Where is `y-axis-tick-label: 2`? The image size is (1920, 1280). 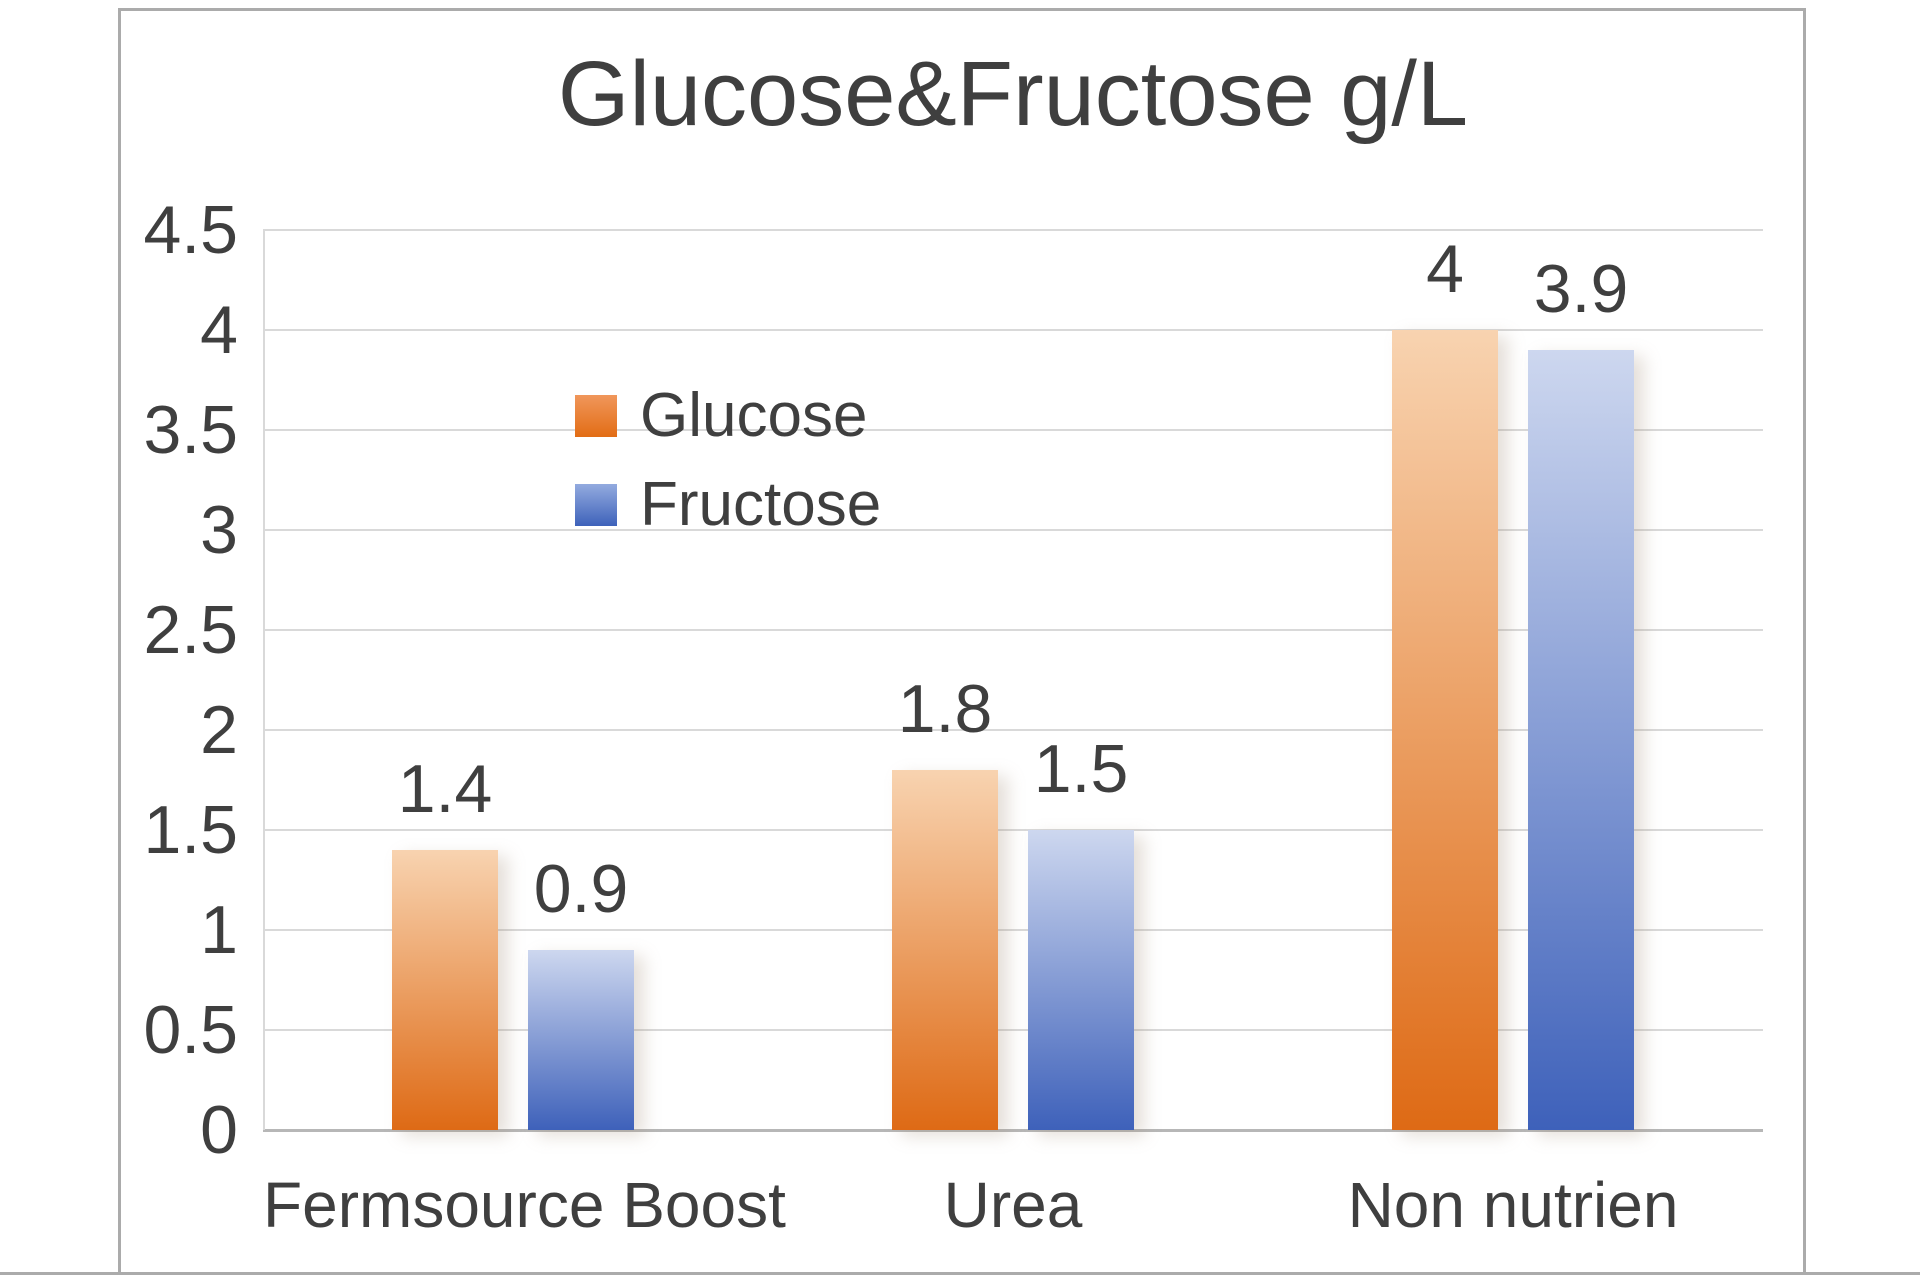
y-axis-tick-label: 2 is located at coordinates (219, 730).